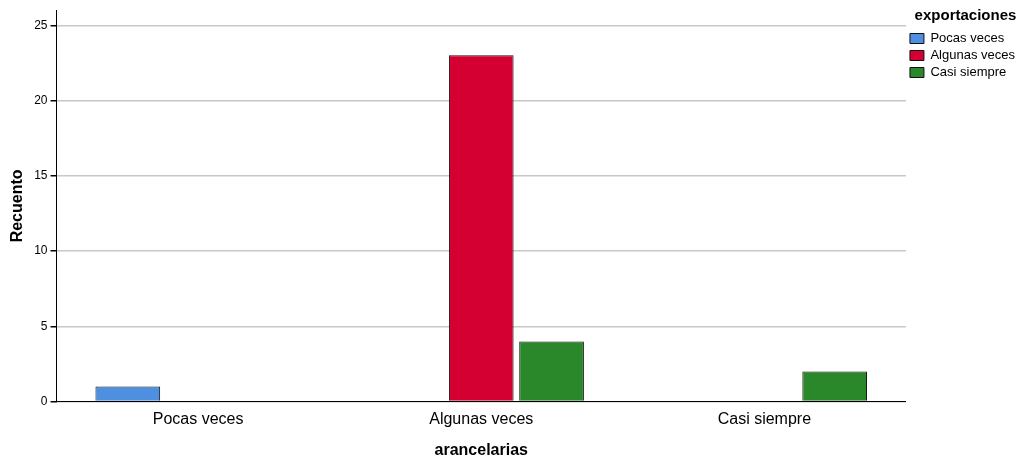 This screenshot has height=468, width=1031. I want to click on x-tick-label: Pocas veces, so click(198, 418).